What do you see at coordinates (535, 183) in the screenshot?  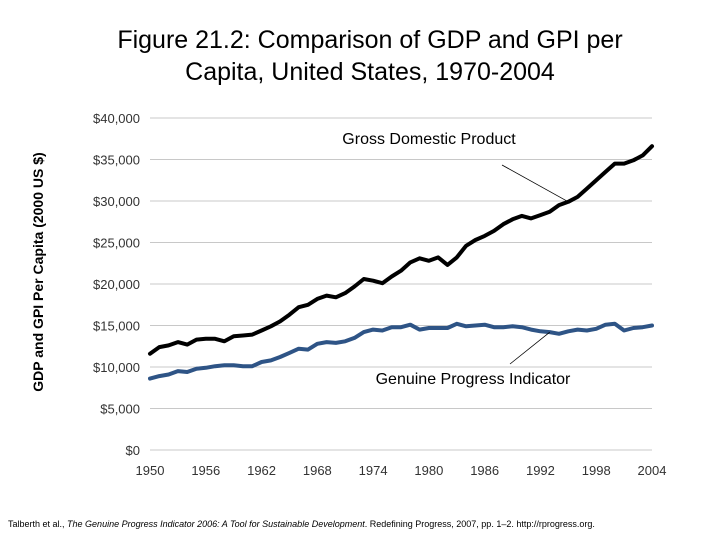 I see `gdp-leader-line` at bounding box center [535, 183].